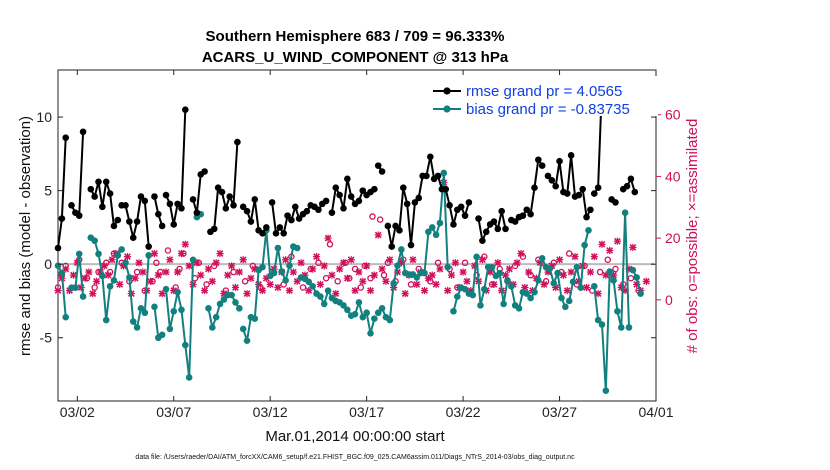 This screenshot has width=830, height=470. Describe the element at coordinates (173, 412) in the screenshot. I see `x-tick-label: 03/07` at that location.